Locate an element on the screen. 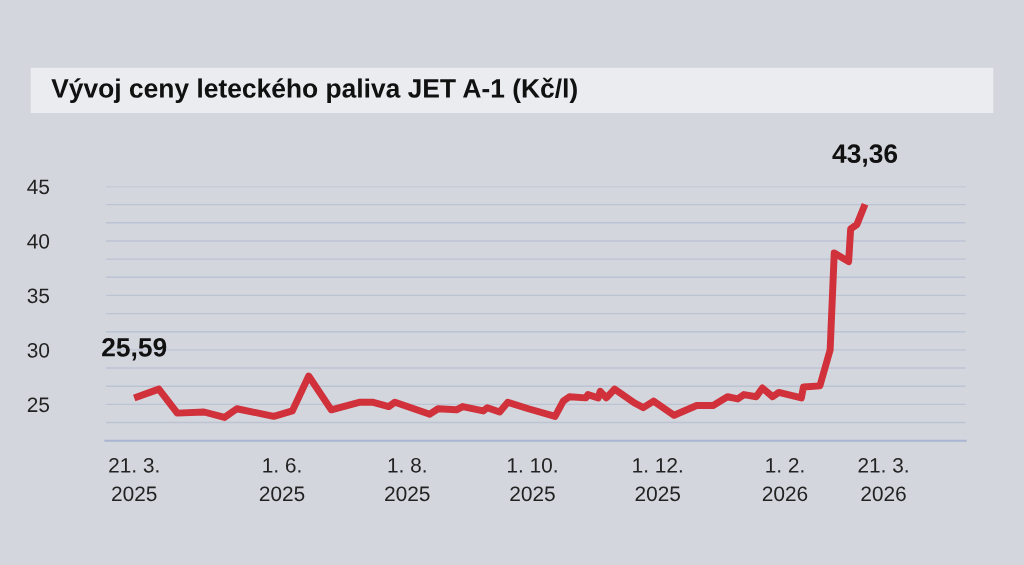 Image resolution: width=1024 pixels, height=565 pixels. x-tick-label: 1. 6. 2025 is located at coordinates (282, 479).